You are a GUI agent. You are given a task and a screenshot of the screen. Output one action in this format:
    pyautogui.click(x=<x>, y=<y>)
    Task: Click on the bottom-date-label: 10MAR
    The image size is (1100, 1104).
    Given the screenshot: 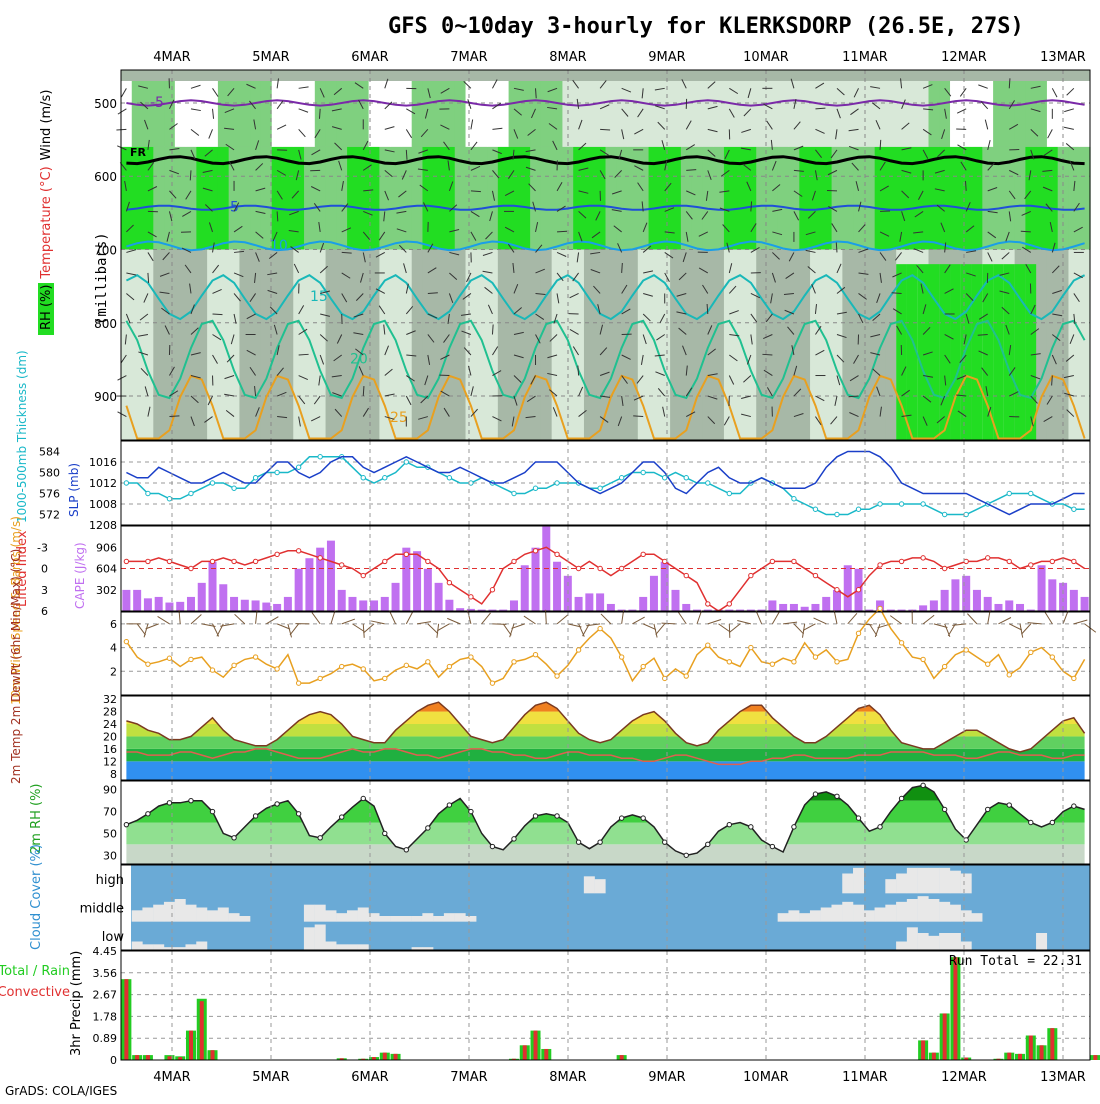 What is the action you would take?
    pyautogui.click(x=766, y=1077)
    